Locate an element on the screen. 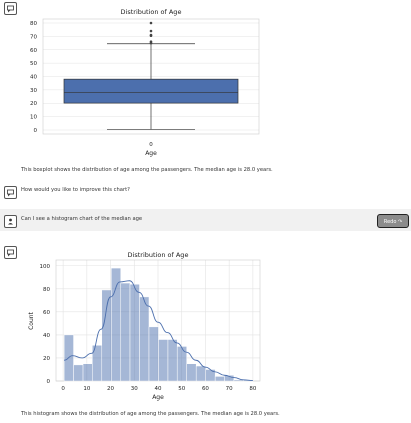 Image resolution: width=411 pixels, height=423 pixels. boxplot-y-tick-label: 0 is located at coordinates (36, 131).